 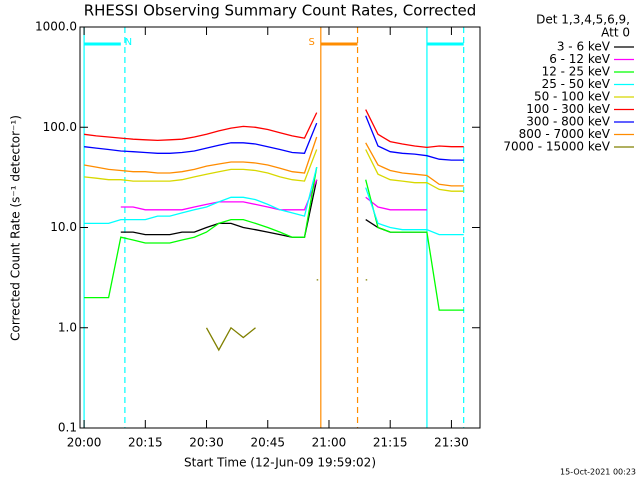 I want to click on footer: 15-Oct-2021 00:23, so click(x=598, y=472).